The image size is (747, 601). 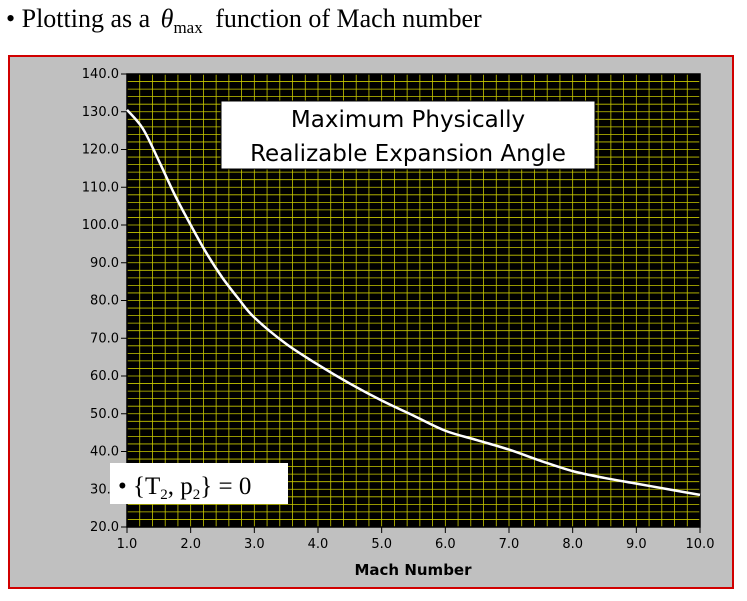 I want to click on annotation-sub-2: 2, so click(x=197, y=495).